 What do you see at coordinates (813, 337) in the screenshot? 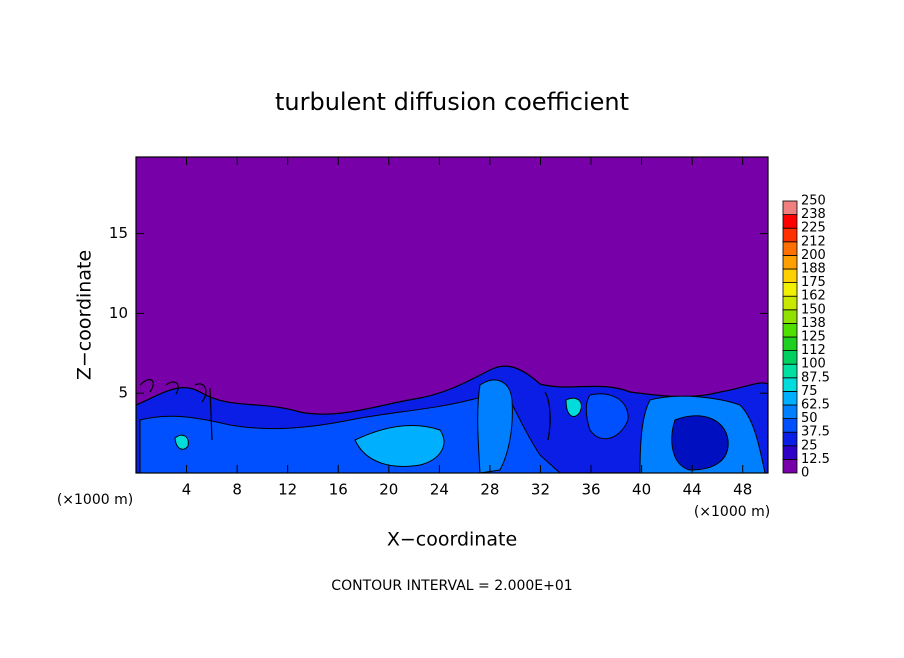
I see `colorbar-label: 125` at bounding box center [813, 337].